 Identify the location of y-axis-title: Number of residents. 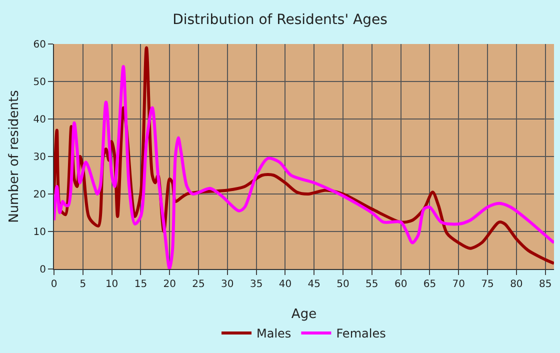
(14, 156).